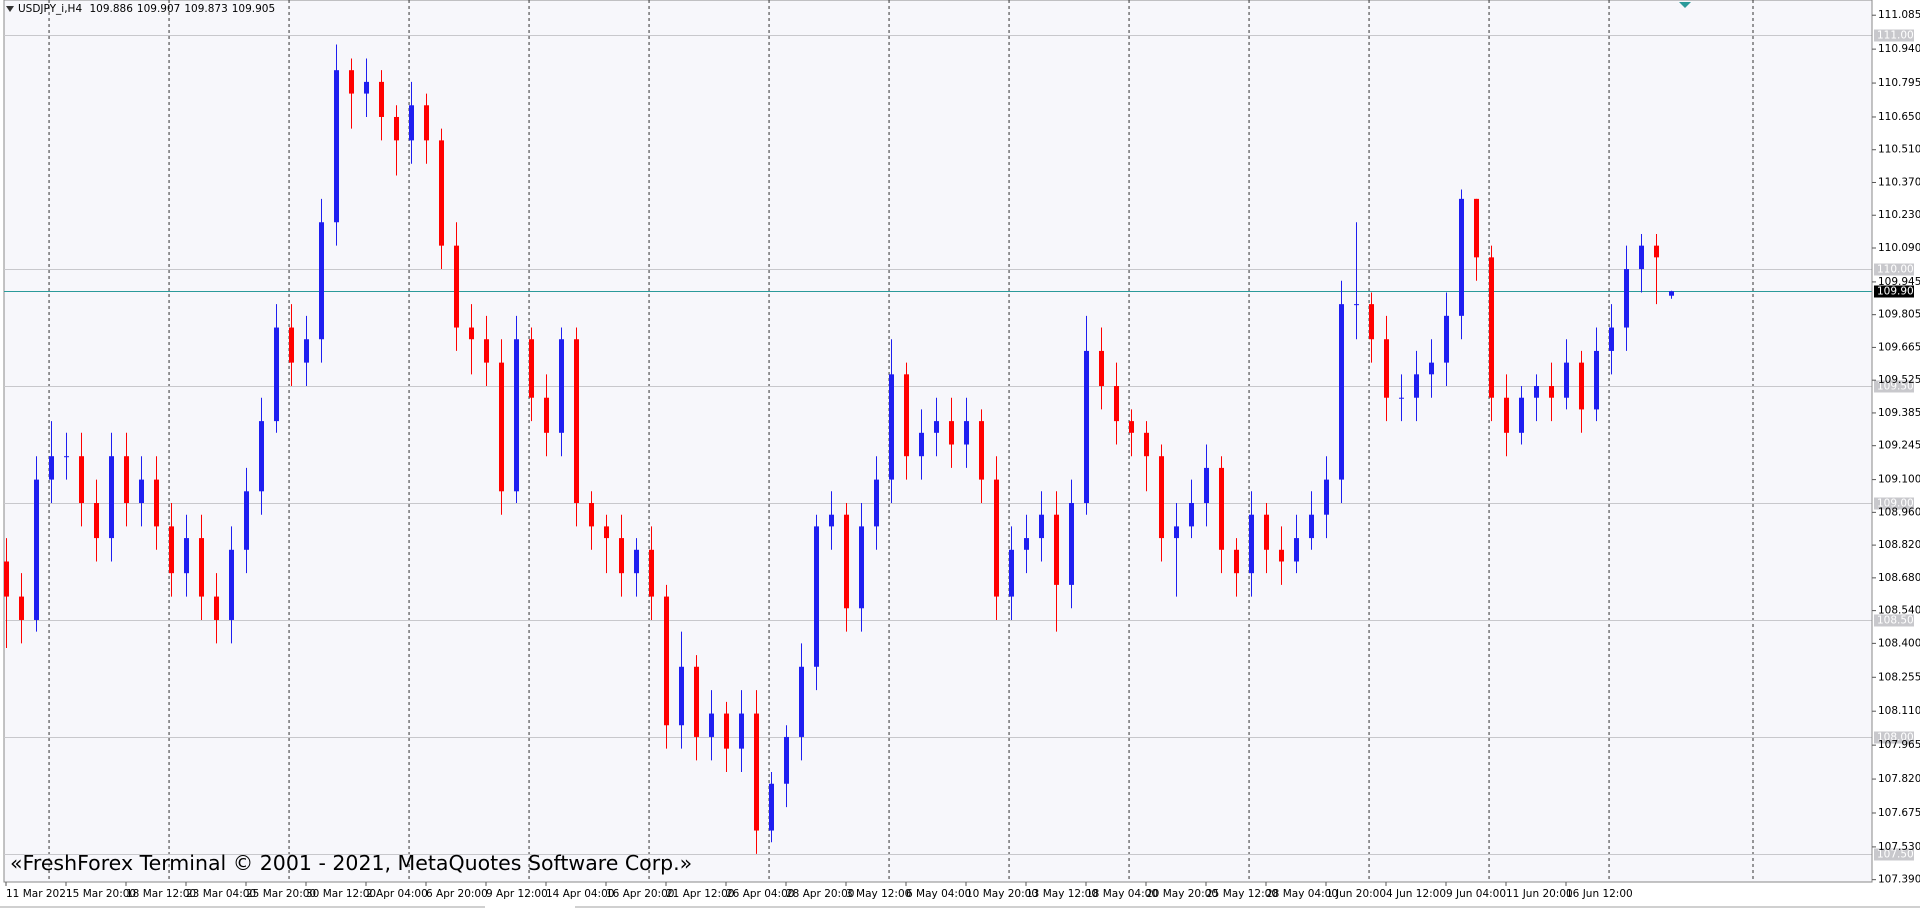 The height and width of the screenshot is (910, 1920). What do you see at coordinates (206, 9) in the screenshot?
I see `low-value: 109.873` at bounding box center [206, 9].